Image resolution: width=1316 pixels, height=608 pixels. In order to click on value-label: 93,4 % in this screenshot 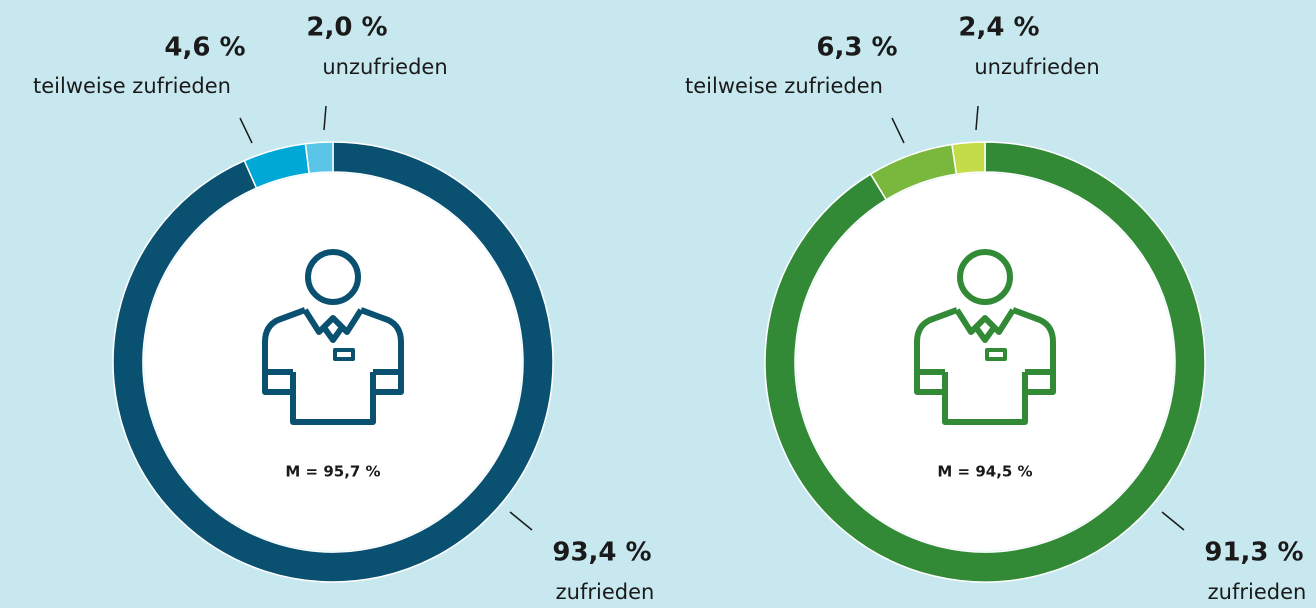, I will do `click(601, 553)`.